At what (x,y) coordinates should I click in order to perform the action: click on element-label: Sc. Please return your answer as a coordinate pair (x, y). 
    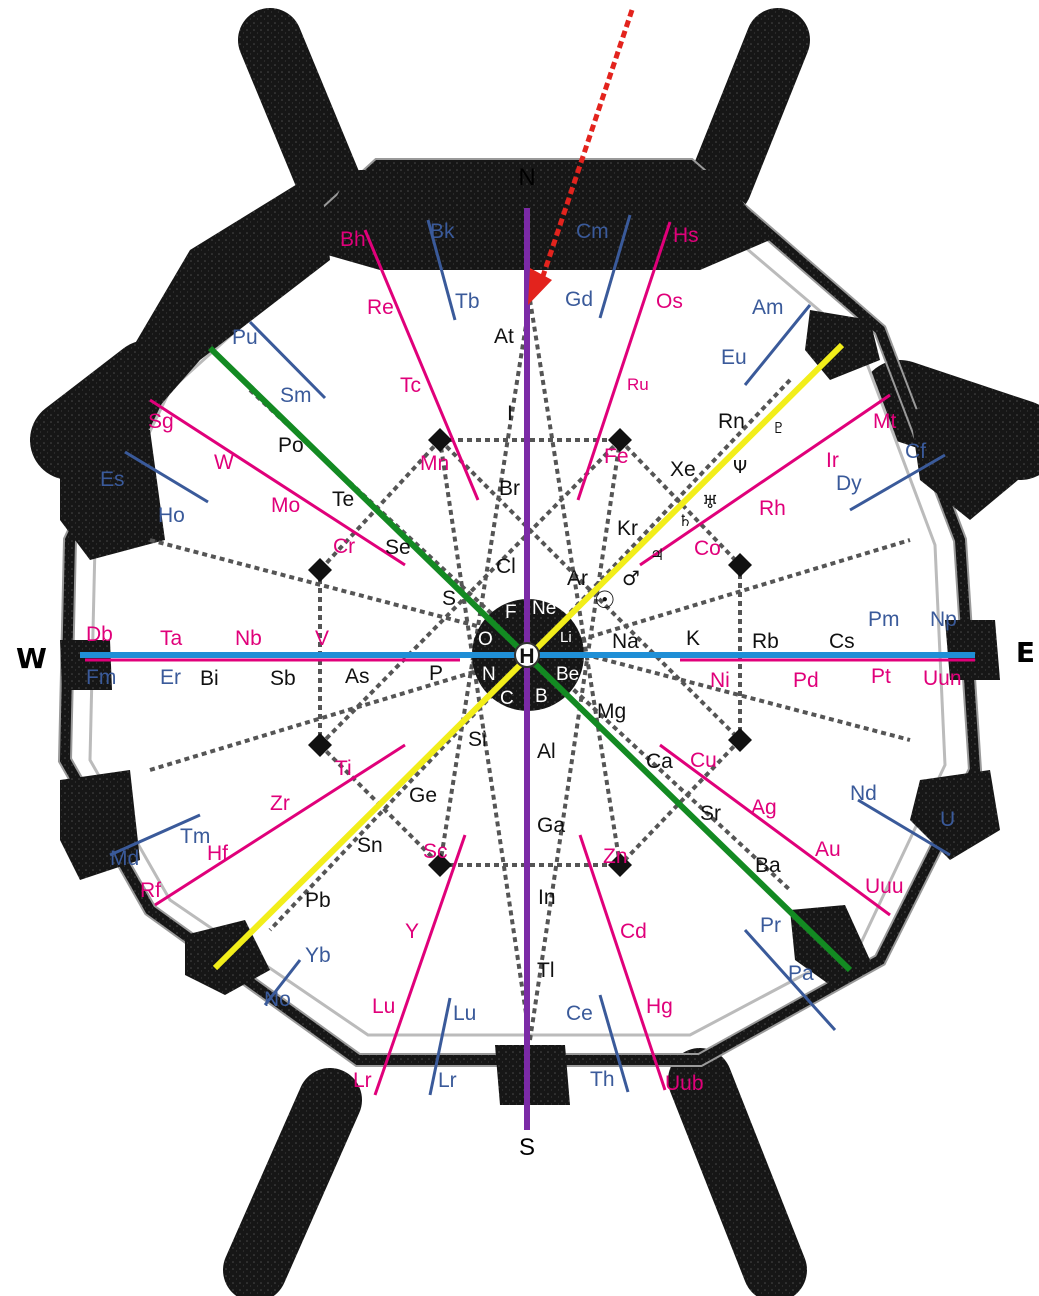
    Looking at the image, I should click on (435, 851).